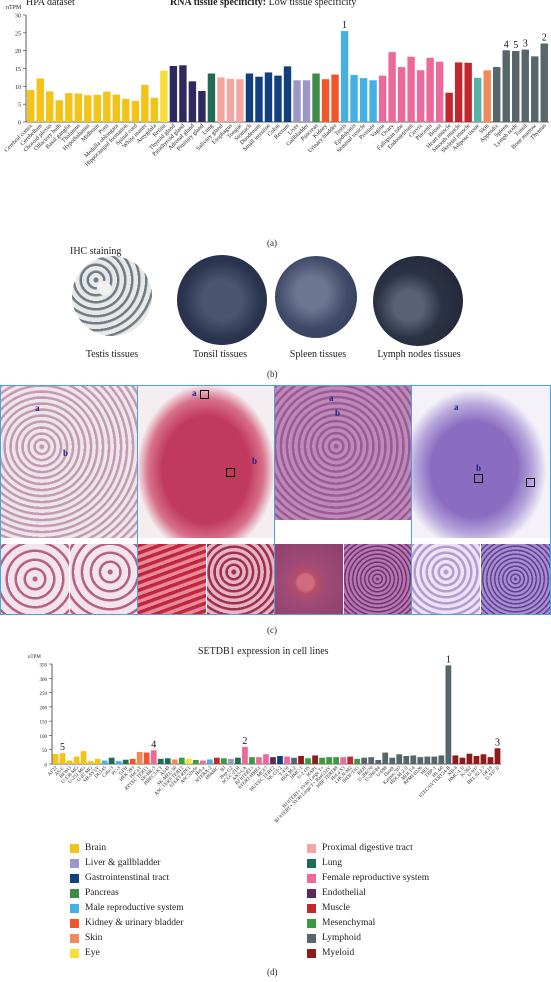  What do you see at coordinates (45, 751) in the screenshot?
I see `y-tick-label: 50` at bounding box center [45, 751].